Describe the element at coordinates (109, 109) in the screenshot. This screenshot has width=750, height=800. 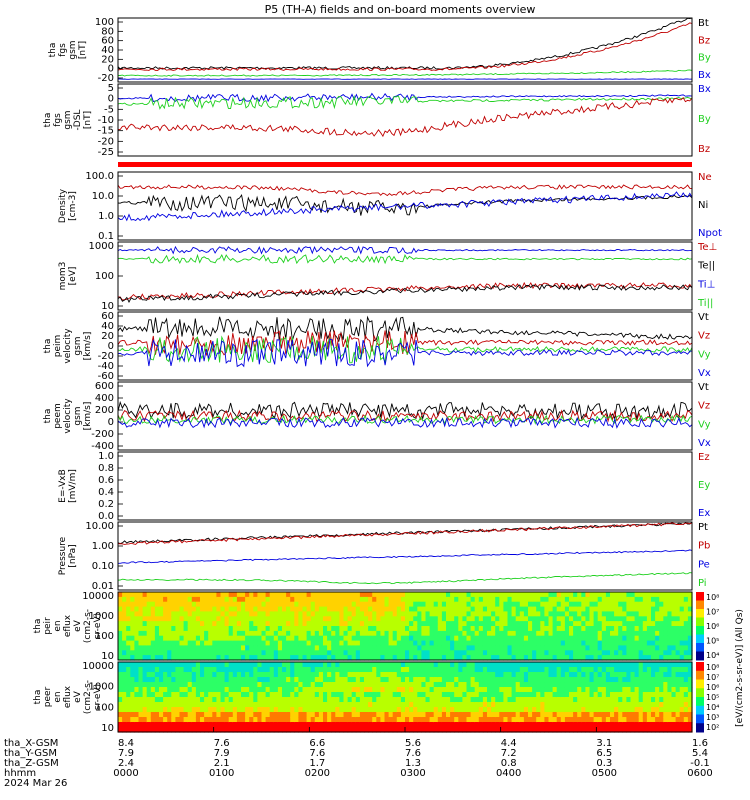
I see `panel-fgs2-ytick: -5` at that location.